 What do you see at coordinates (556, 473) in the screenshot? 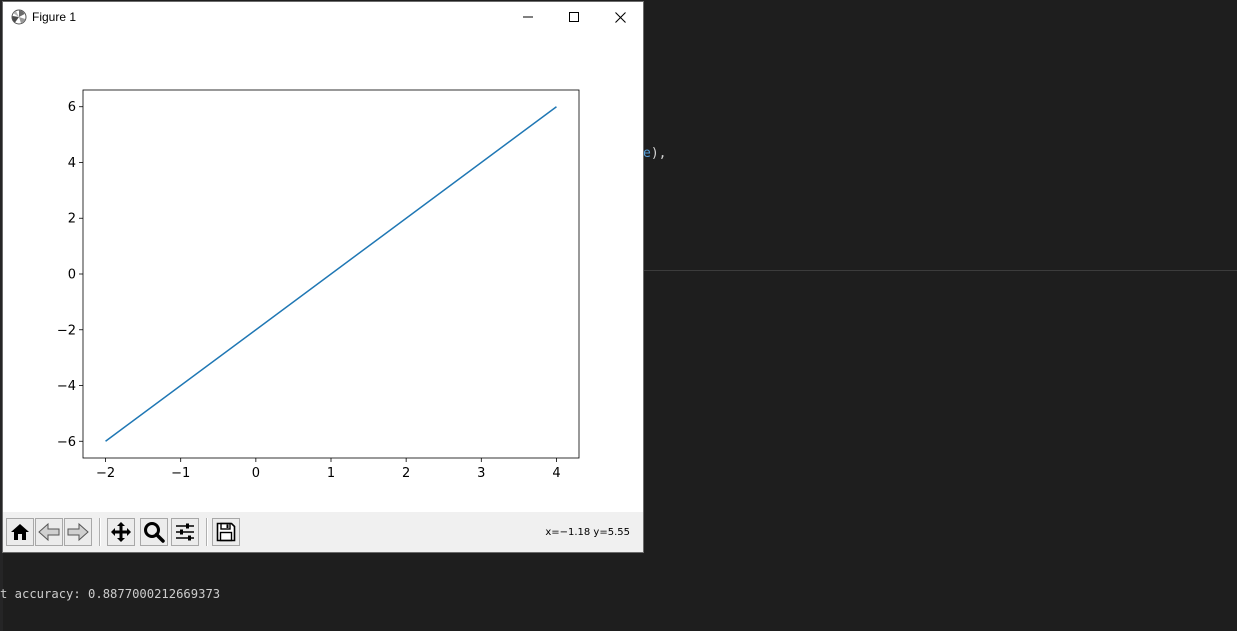
I see `x-tick-label: 4` at bounding box center [556, 473].